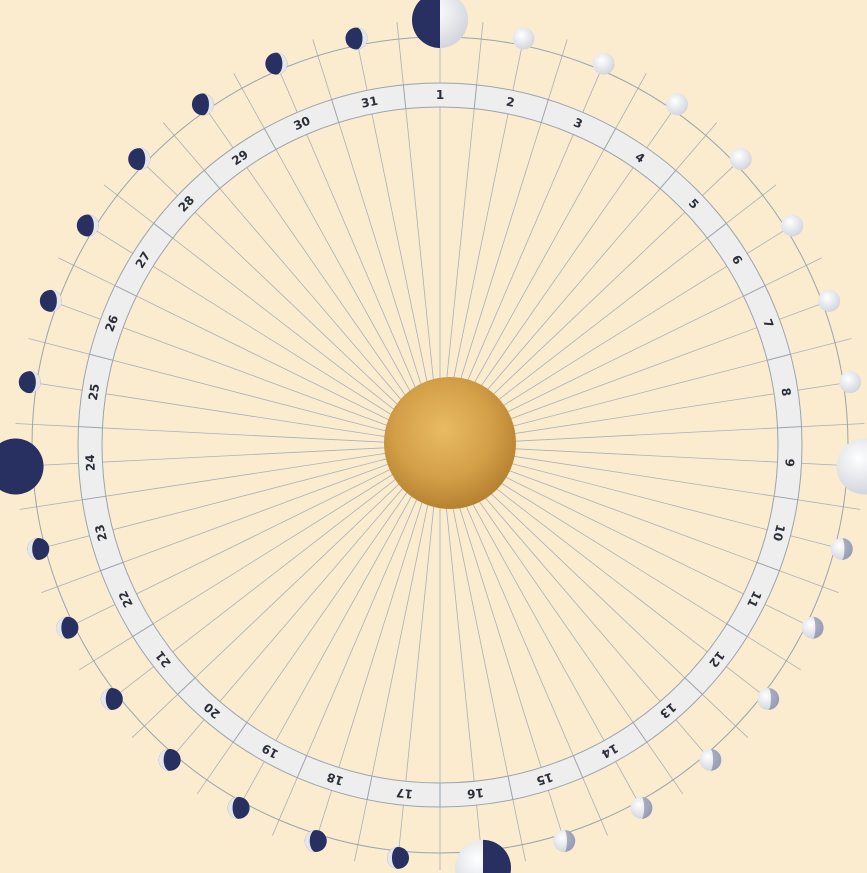  What do you see at coordinates (483, 856) in the screenshot?
I see `moon-last-quarter-icon` at bounding box center [483, 856].